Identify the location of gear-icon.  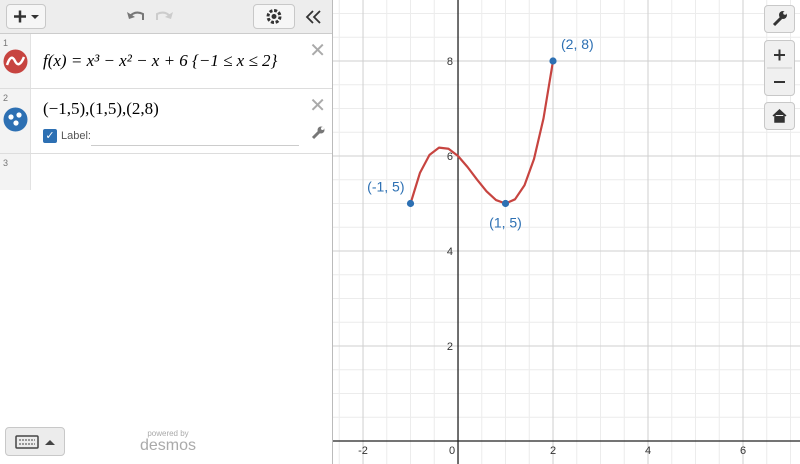
(274, 16).